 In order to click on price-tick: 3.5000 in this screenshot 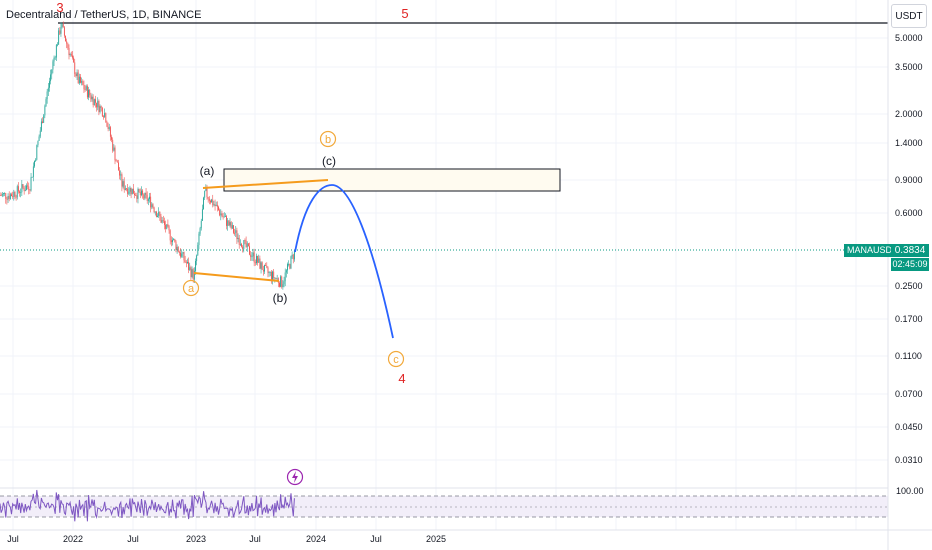, I will do `click(909, 67)`.